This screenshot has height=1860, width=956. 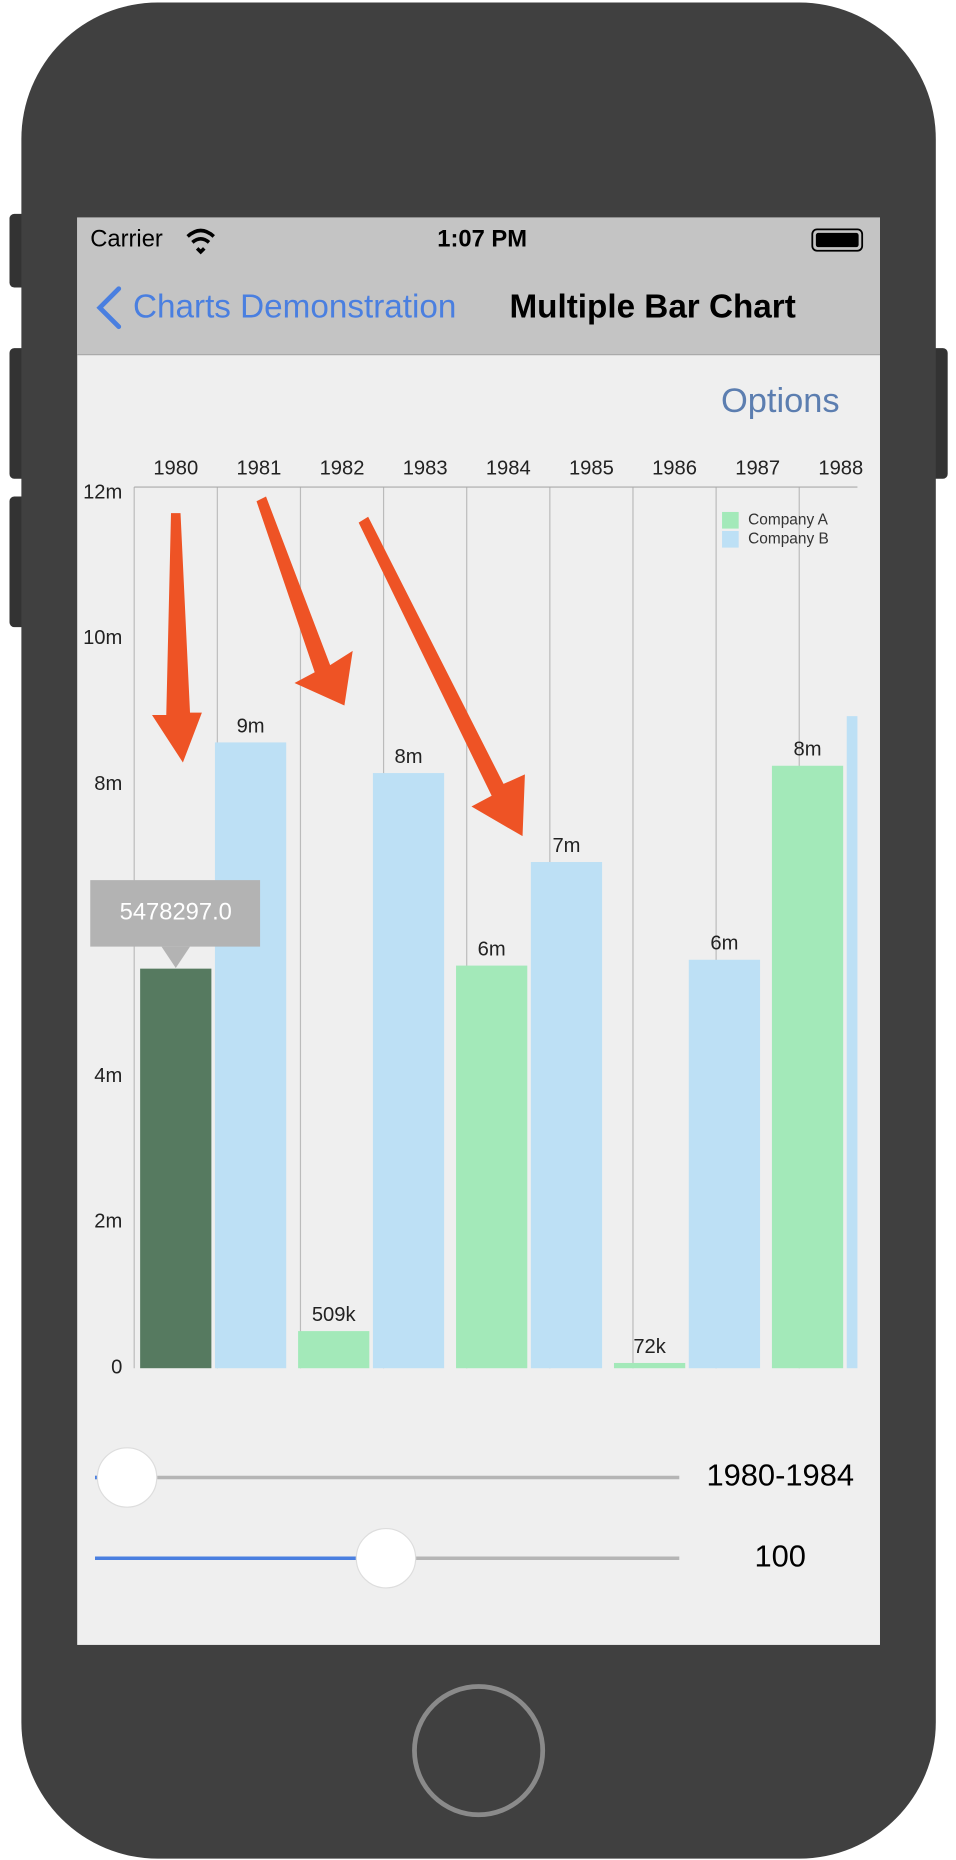 What do you see at coordinates (108, 784) in the screenshot?
I see `y-tick-label: 8m` at bounding box center [108, 784].